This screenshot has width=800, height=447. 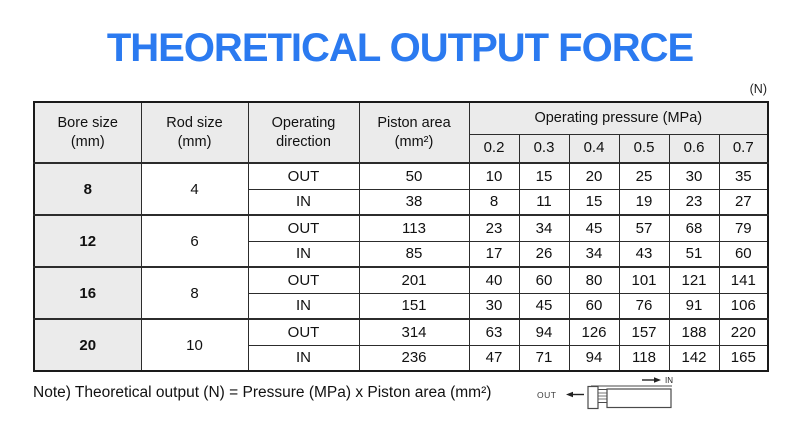 What do you see at coordinates (414, 332) in the screenshot?
I see `piston-area-cell: 314` at bounding box center [414, 332].